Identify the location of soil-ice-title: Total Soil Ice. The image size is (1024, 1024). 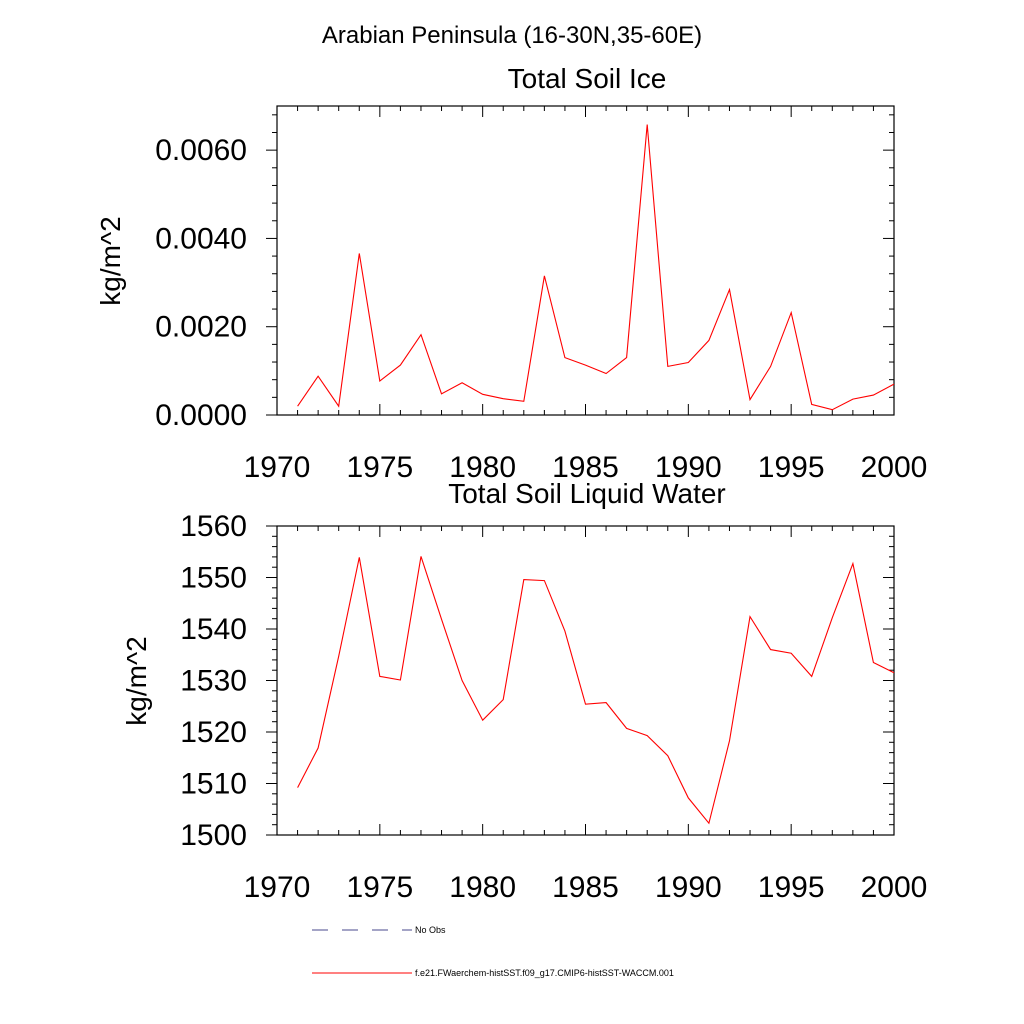
(587, 78).